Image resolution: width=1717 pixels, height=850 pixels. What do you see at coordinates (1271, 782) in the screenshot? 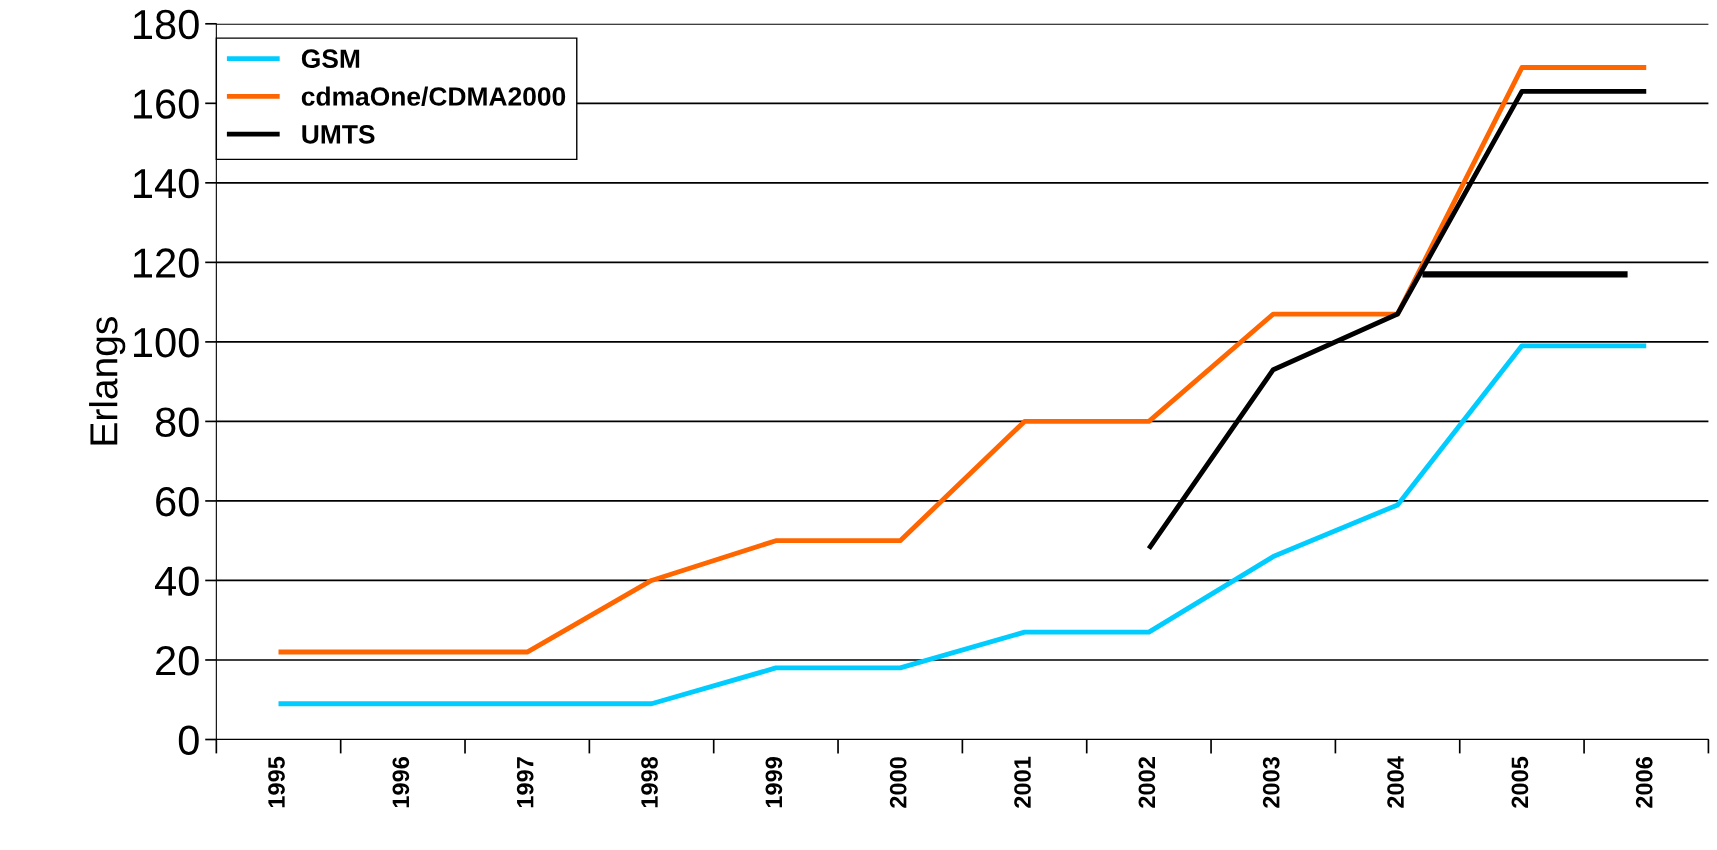
I see `x-tick-label: 2003` at bounding box center [1271, 782].